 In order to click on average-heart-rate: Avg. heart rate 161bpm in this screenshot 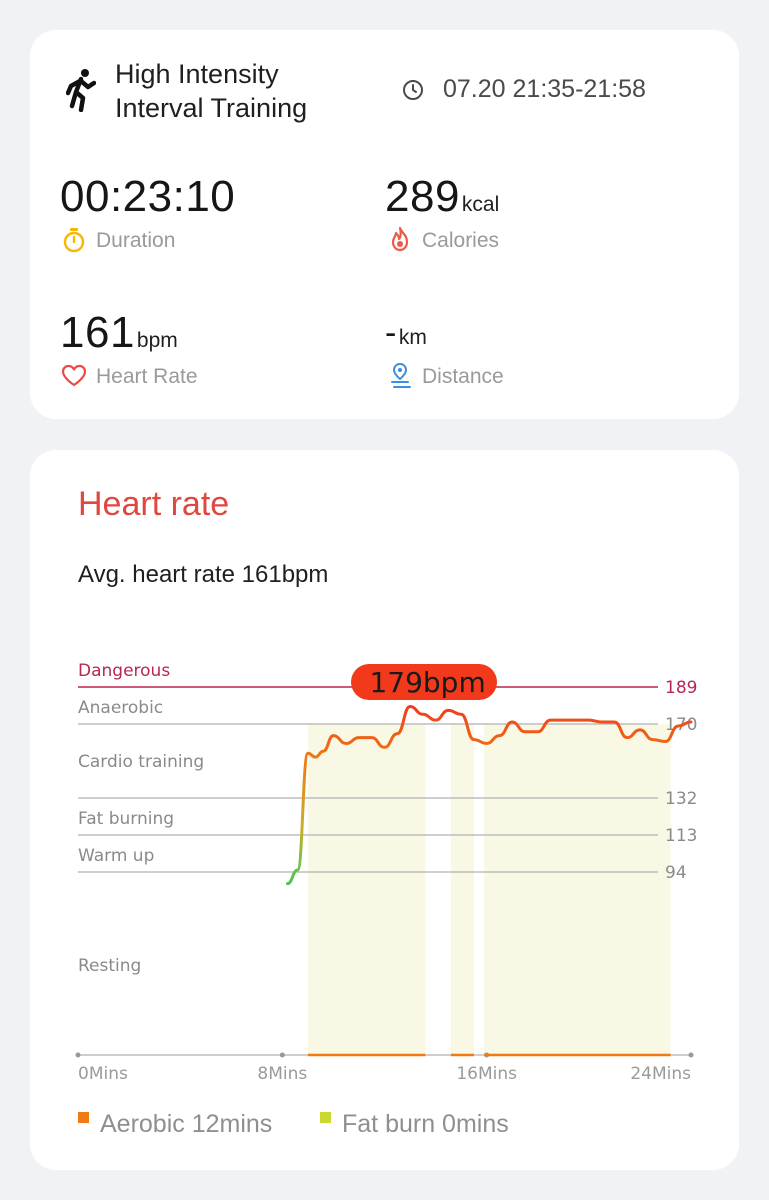, I will do `click(203, 574)`.